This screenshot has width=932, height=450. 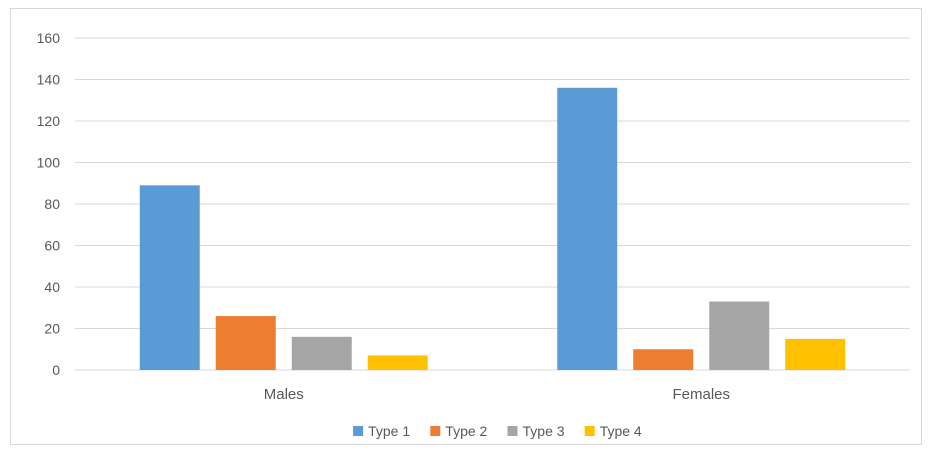 What do you see at coordinates (49, 80) in the screenshot?
I see `y-tick-label: 140` at bounding box center [49, 80].